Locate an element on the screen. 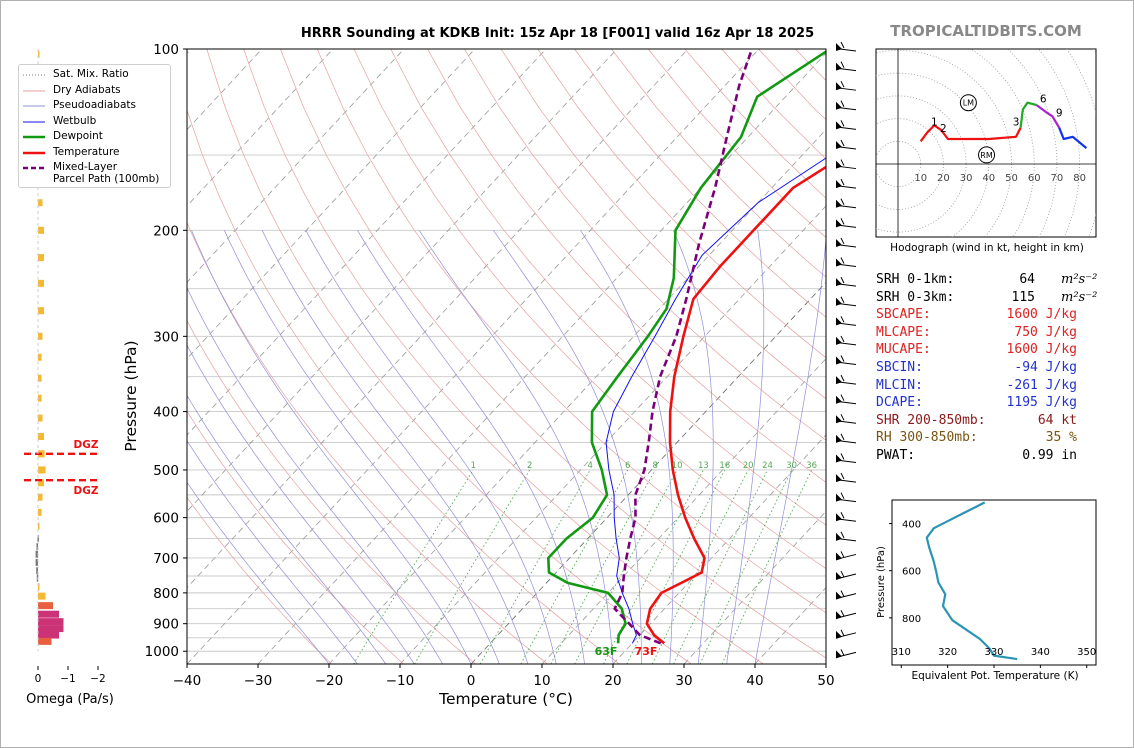 The height and width of the screenshot is (748, 1134). param-label: PWAT: is located at coordinates (896, 455).